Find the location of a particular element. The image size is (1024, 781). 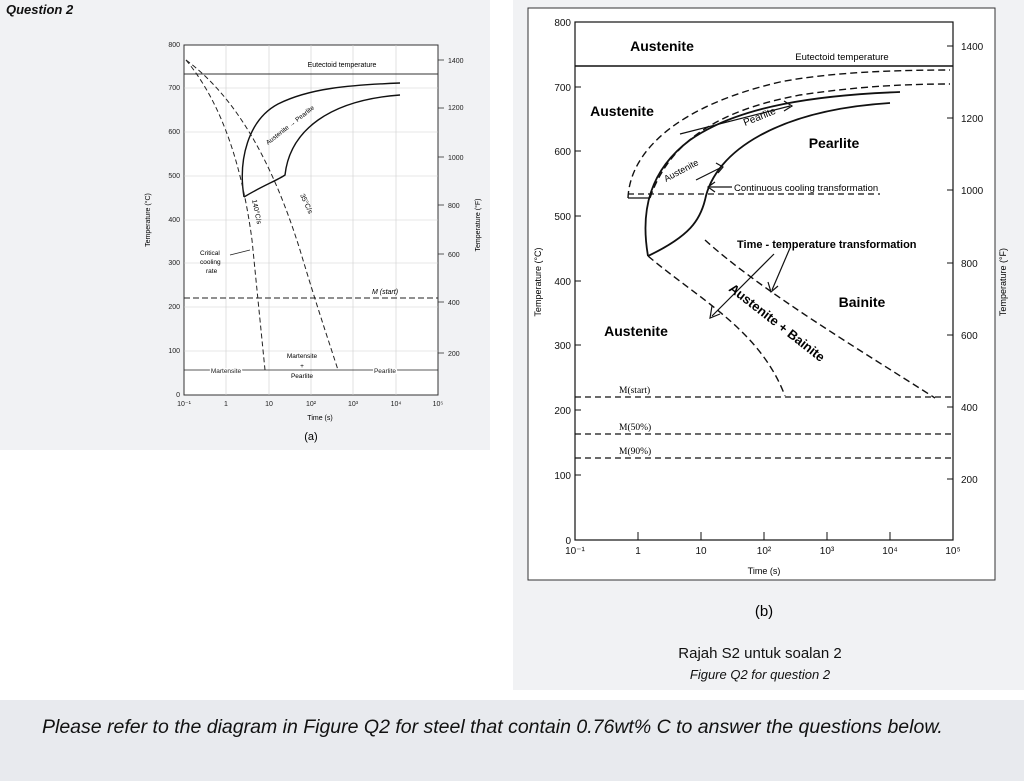

figure-b-yf-tick: 400 is located at coordinates (969, 408).